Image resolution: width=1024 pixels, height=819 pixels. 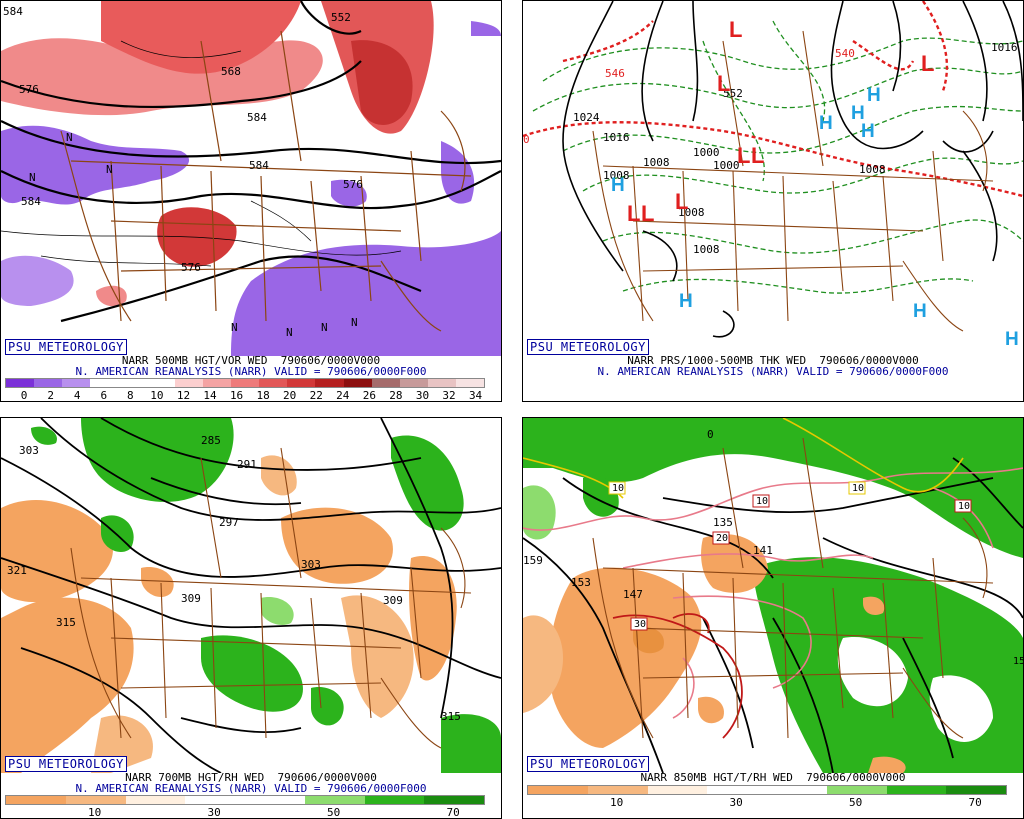 I want to click on height-label: 15, so click(x=1018, y=661).